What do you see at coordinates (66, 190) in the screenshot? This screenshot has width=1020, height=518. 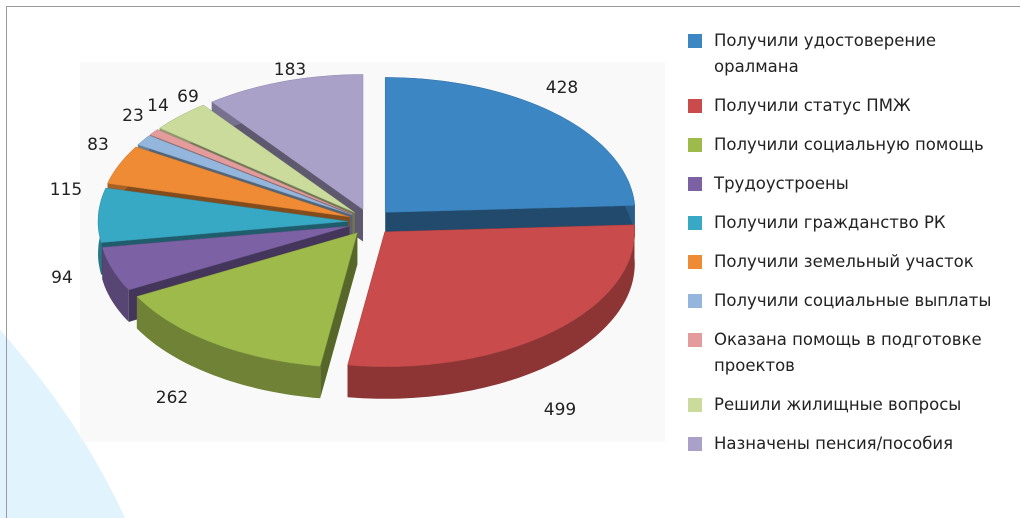 I see `data-label: 115` at bounding box center [66, 190].